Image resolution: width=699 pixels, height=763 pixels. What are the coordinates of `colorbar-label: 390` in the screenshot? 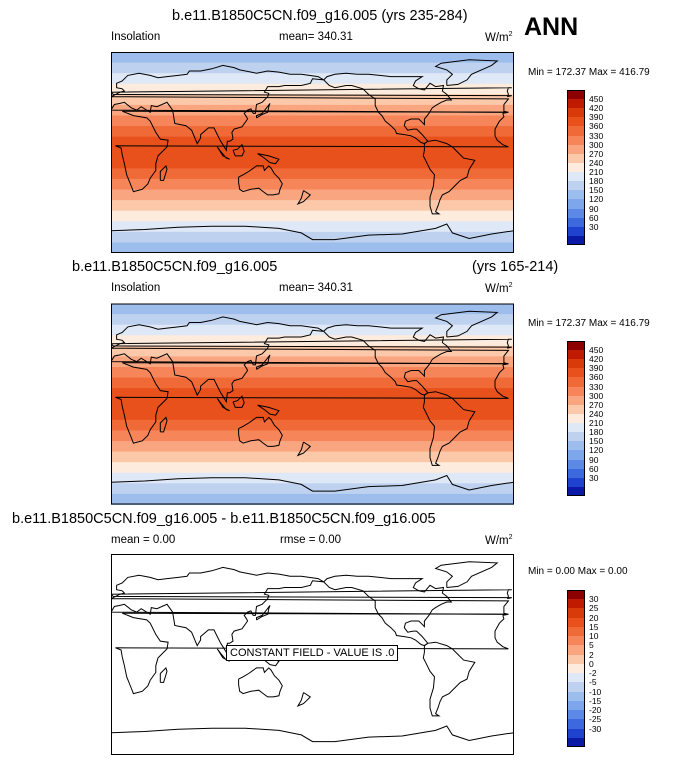 It's located at (596, 368).